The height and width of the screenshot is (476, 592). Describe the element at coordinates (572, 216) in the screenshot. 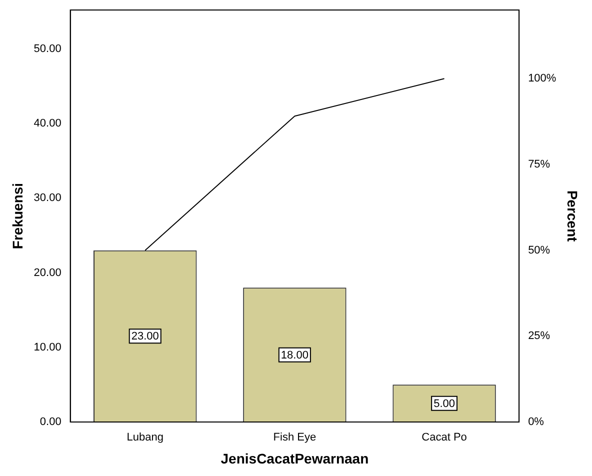

I see `y2-axis-title: Percent` at that location.